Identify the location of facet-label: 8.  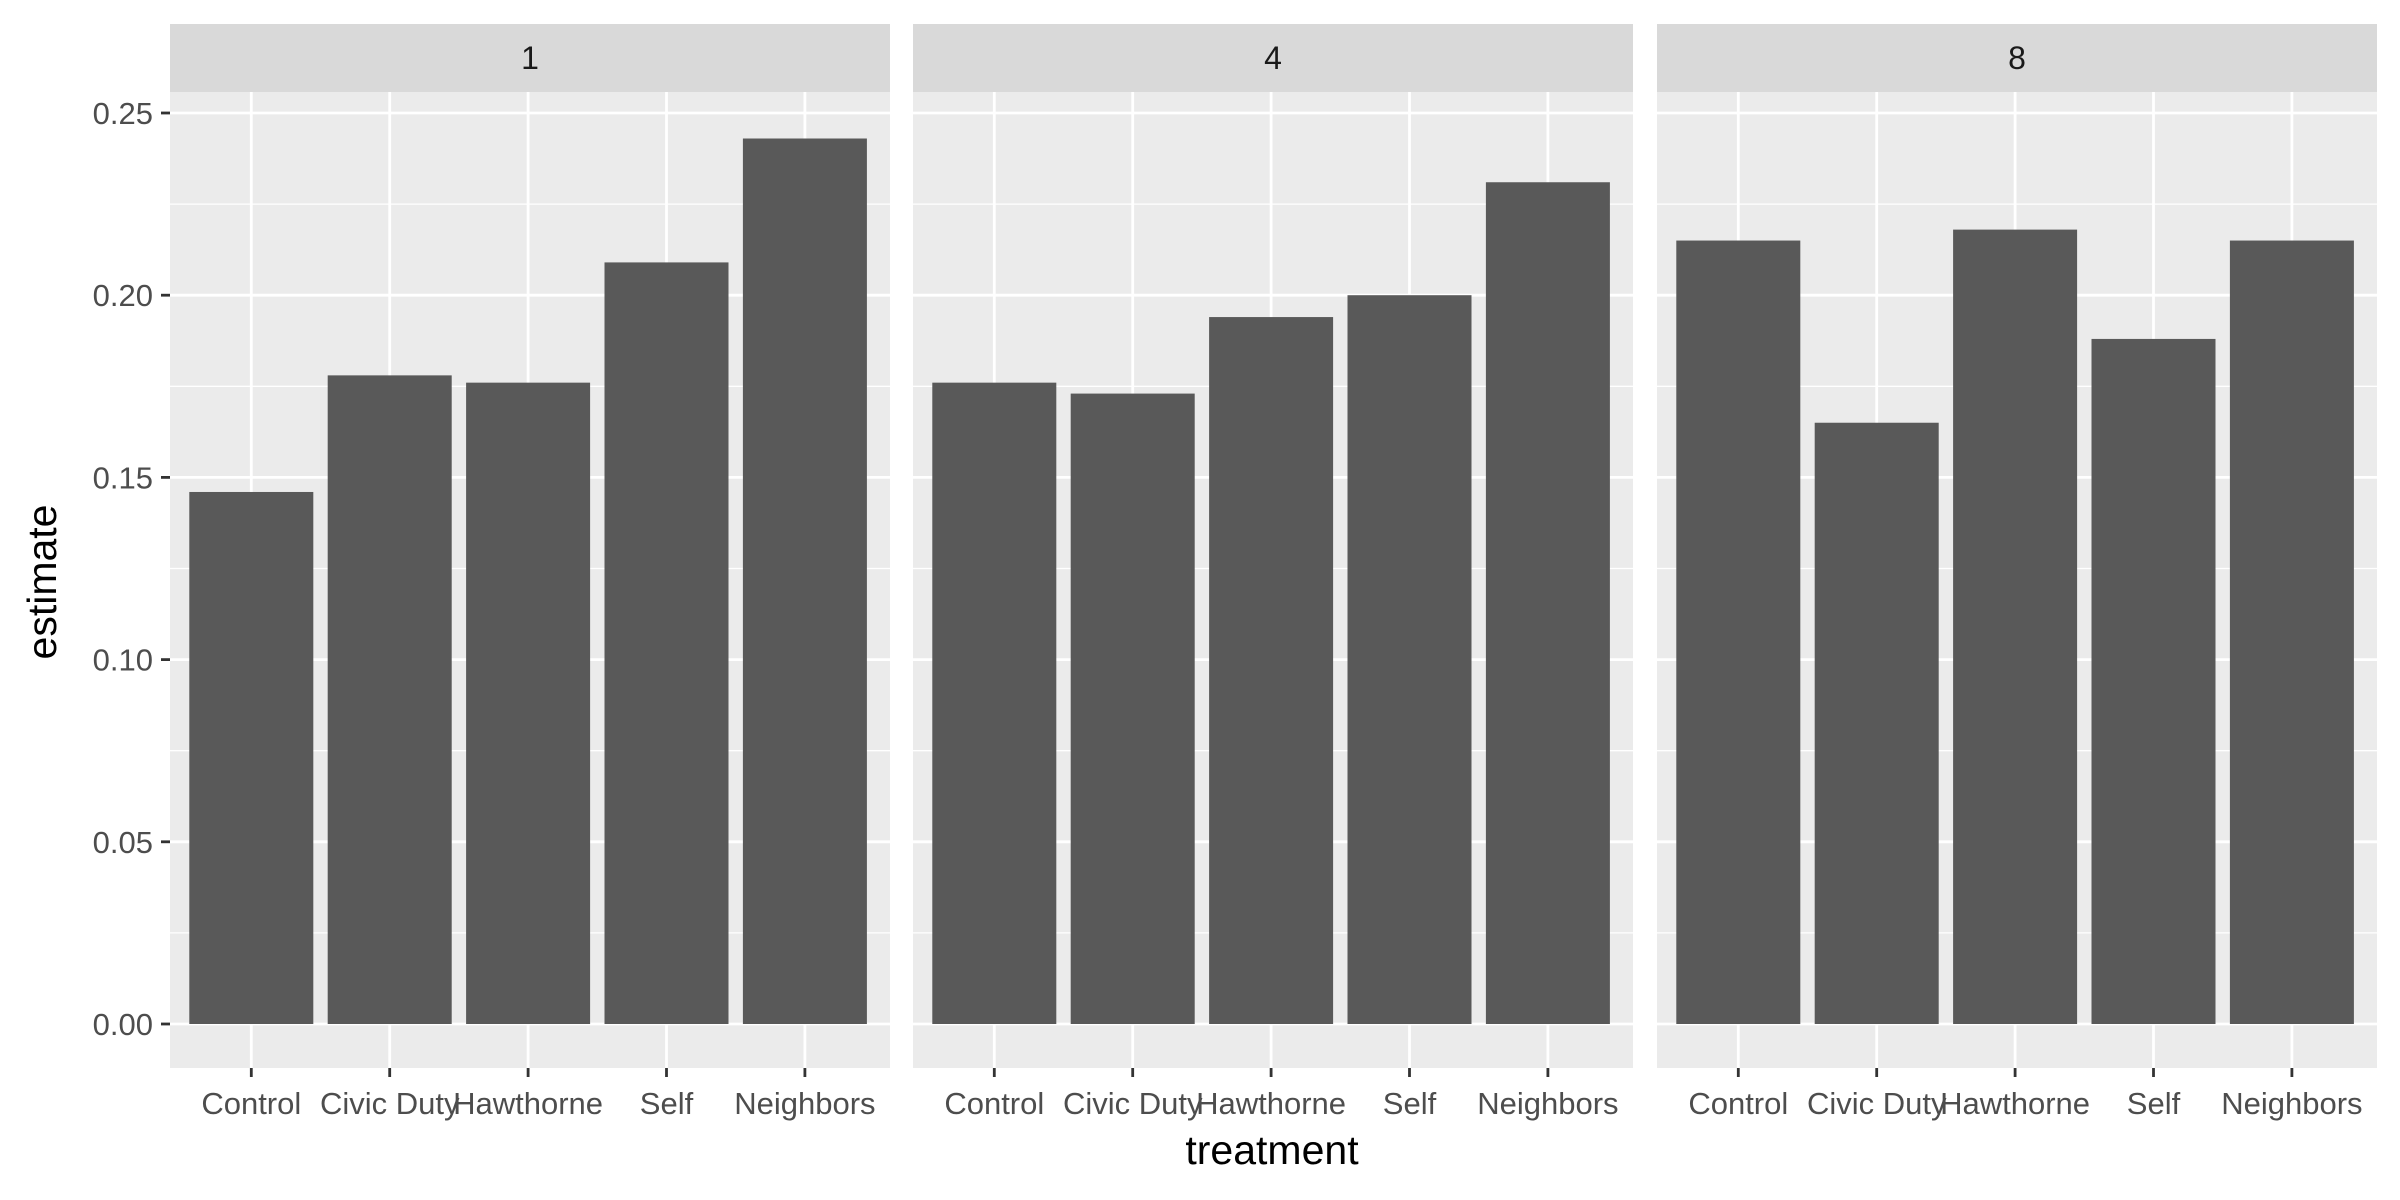
(2017, 58).